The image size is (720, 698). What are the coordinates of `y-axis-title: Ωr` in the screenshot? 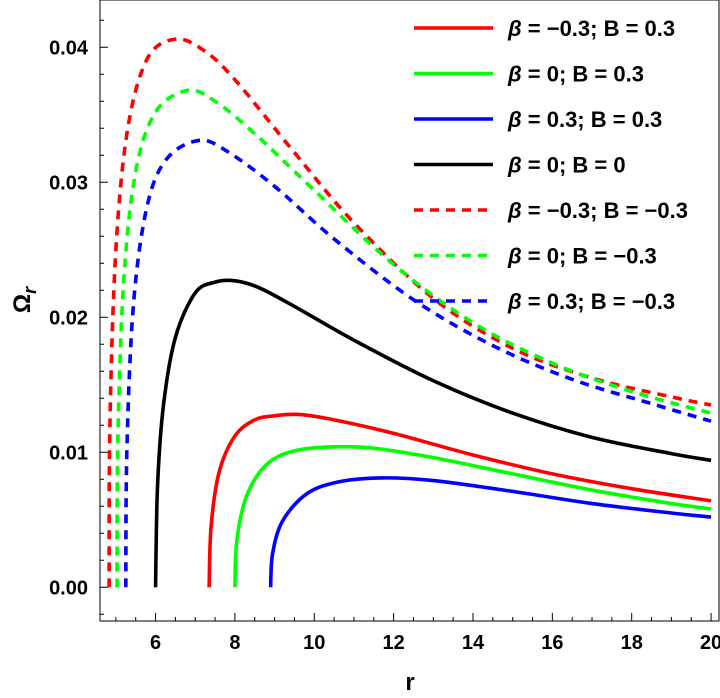 It's located at (24, 299).